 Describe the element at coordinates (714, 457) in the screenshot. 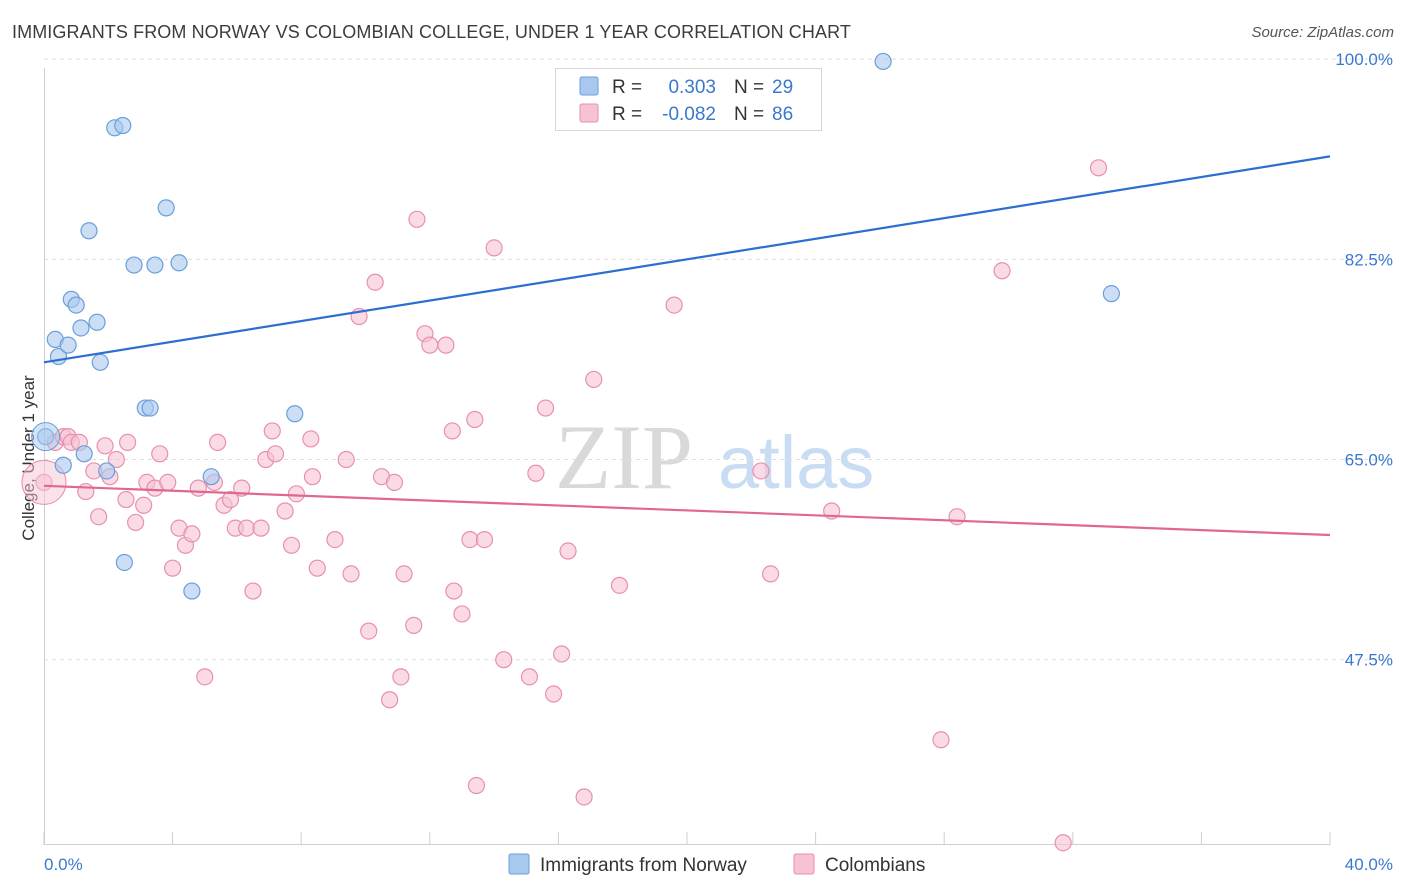

I see `watermark: ZIP atlas` at that location.